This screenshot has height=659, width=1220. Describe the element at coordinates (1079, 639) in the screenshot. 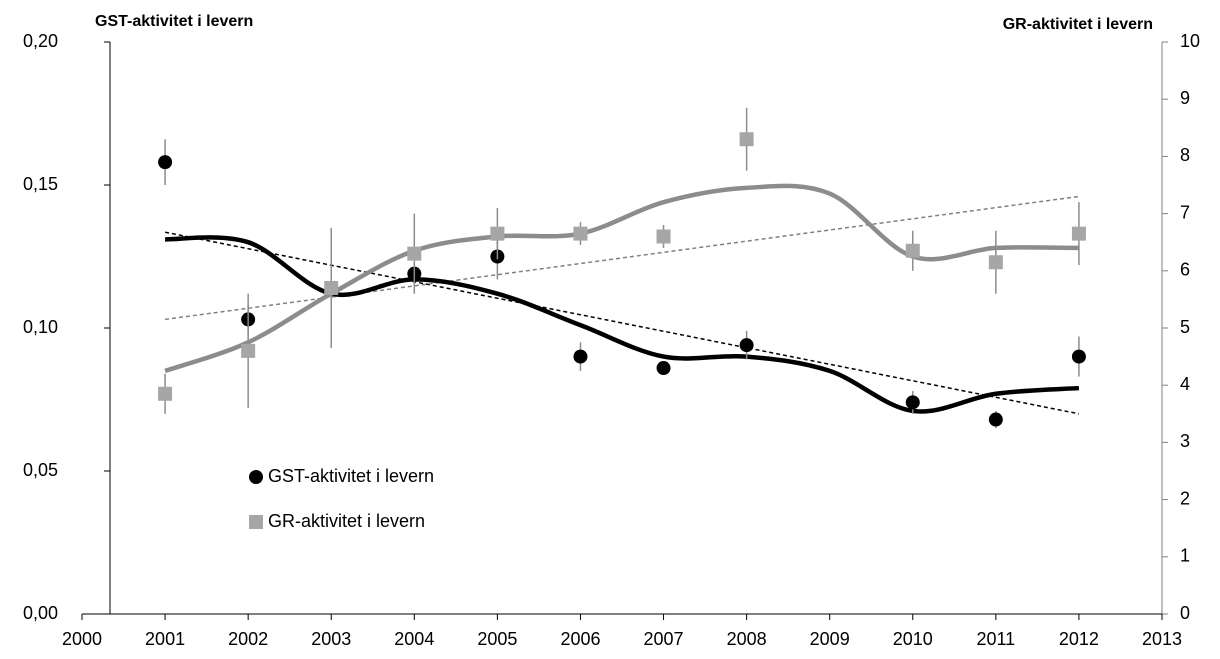

I see `x-tick-label: 2012` at that location.